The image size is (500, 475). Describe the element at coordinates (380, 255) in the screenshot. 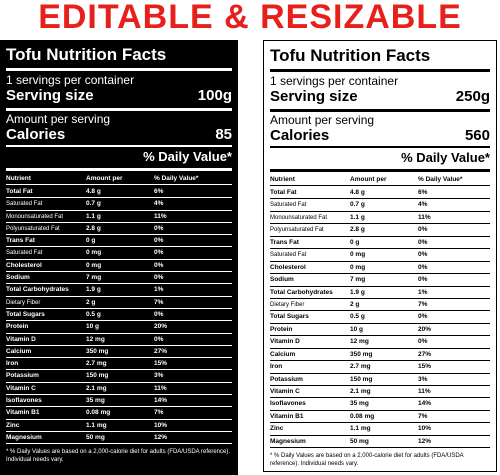

I see `table-row: Saturated Fat 0 mg 0%` at that location.